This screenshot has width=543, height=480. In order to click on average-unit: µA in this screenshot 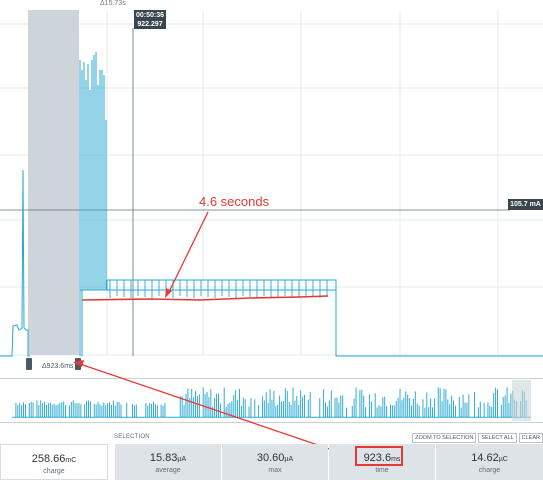, I will do `click(182, 459)`.